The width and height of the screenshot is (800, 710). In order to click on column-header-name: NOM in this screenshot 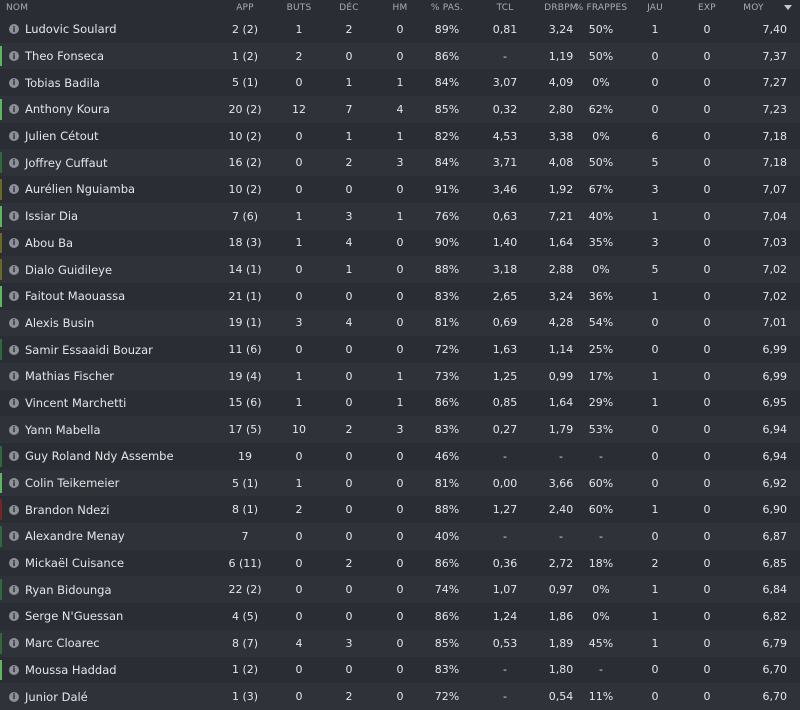, I will do `click(17, 8)`.